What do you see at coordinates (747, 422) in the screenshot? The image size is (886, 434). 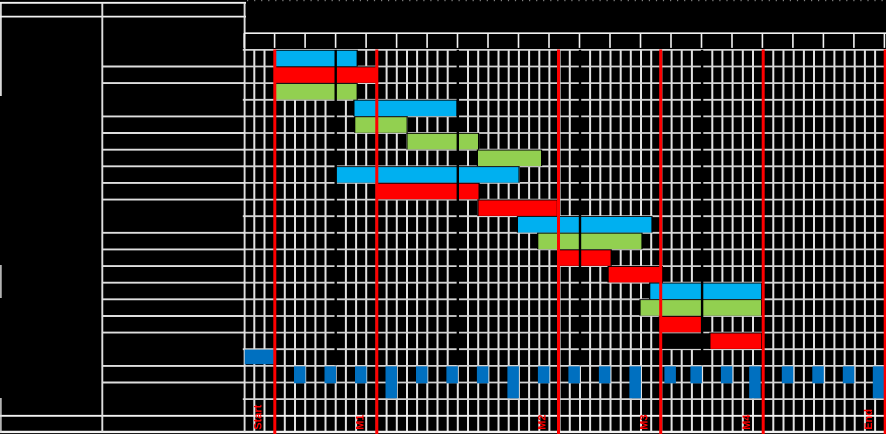 I see `svg-text: M4` at bounding box center [747, 422].